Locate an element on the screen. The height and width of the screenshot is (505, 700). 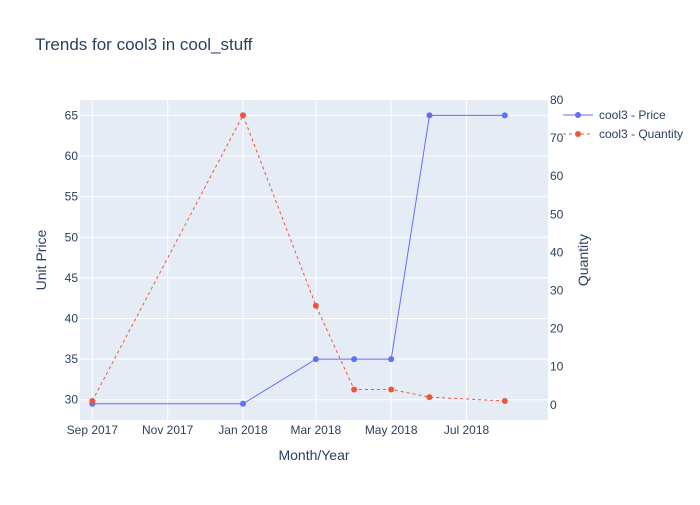
y-tick-label: 35 is located at coordinates (72, 359).